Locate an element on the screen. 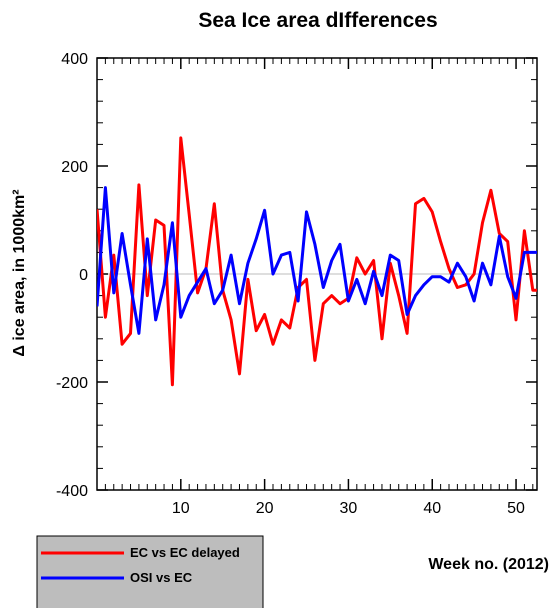 The image size is (553, 608). x-tick-label: 50 is located at coordinates (516, 508).